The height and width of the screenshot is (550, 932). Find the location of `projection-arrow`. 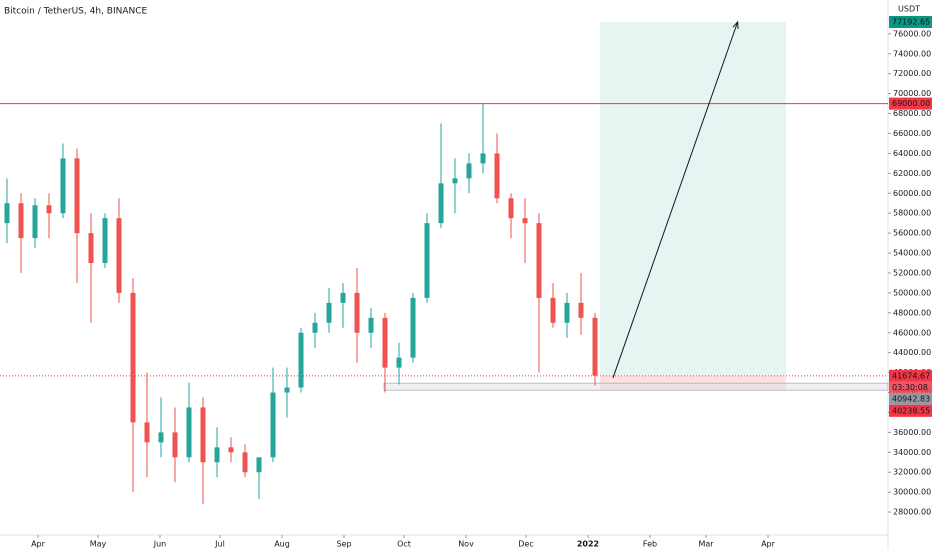

projection-arrow is located at coordinates (675, 200).